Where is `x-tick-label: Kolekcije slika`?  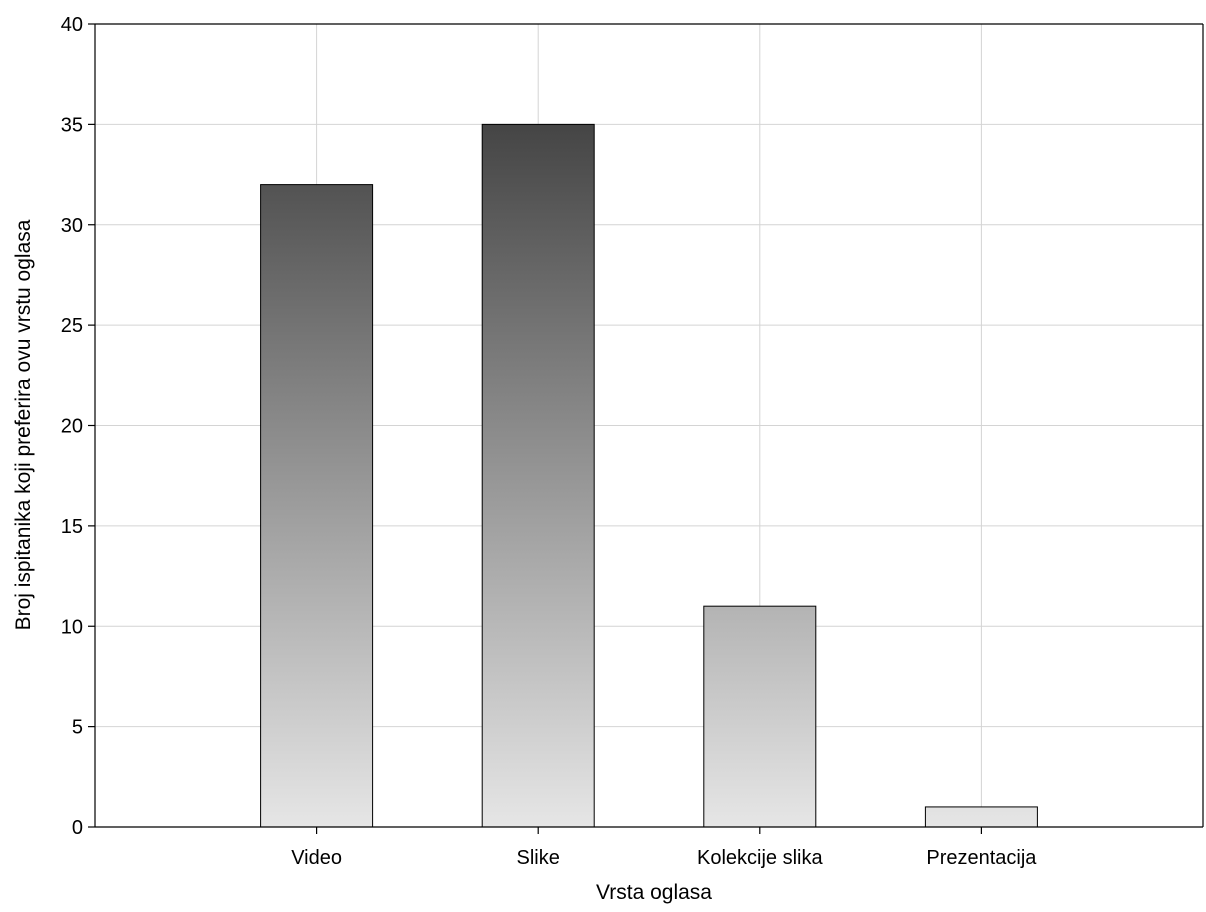
x-tick-label: Kolekcije slika is located at coordinates (760, 858).